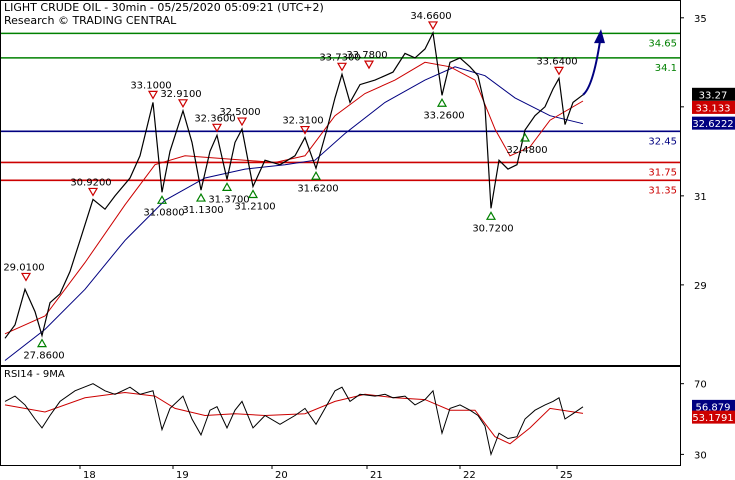  I want to click on swing-high-label: 33.6400, so click(556, 61).